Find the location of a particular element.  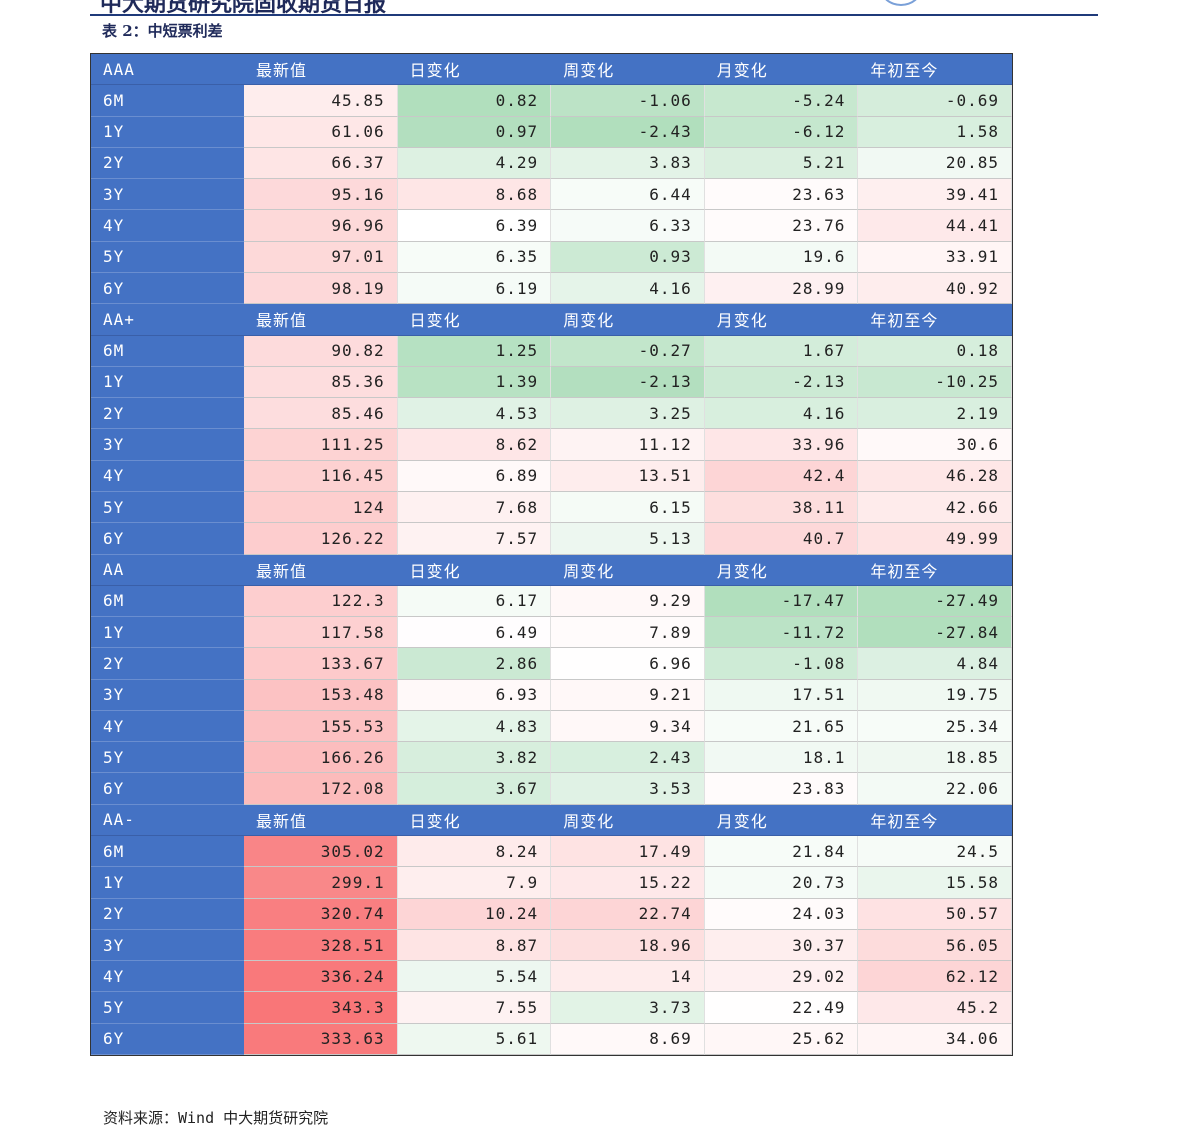

group-header: AA+ is located at coordinates (167, 320).